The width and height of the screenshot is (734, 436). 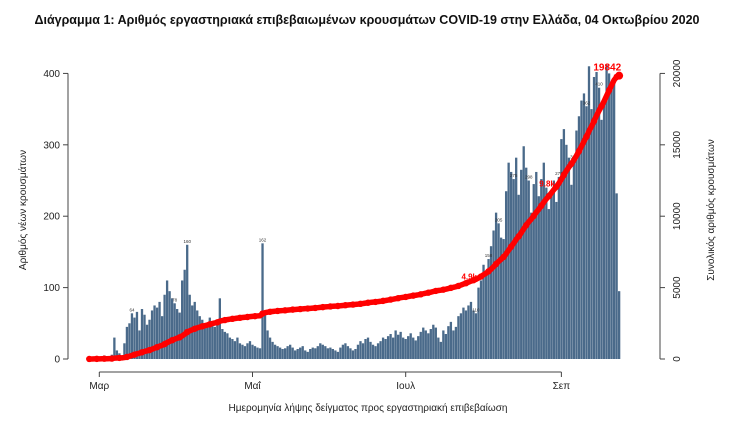 I want to click on y2-tick-label: 0, so click(x=677, y=359).